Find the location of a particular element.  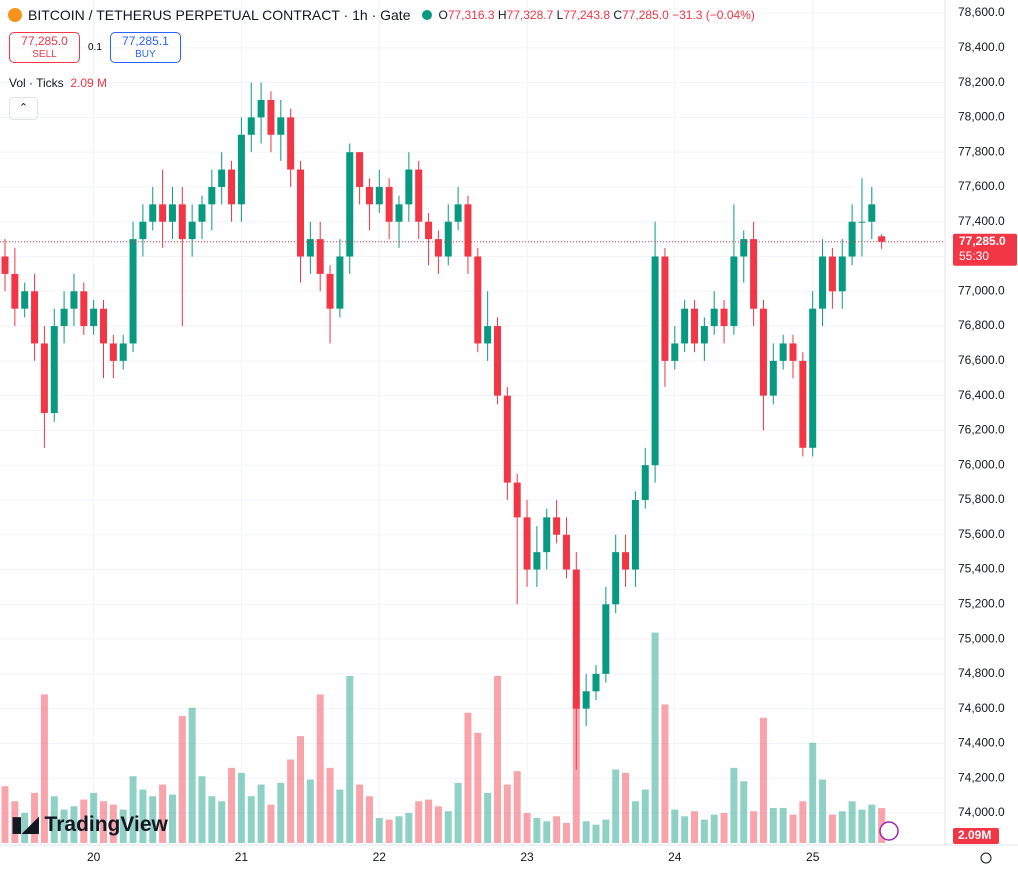

y-tick-label: 75,800.0 is located at coordinates (981, 499).